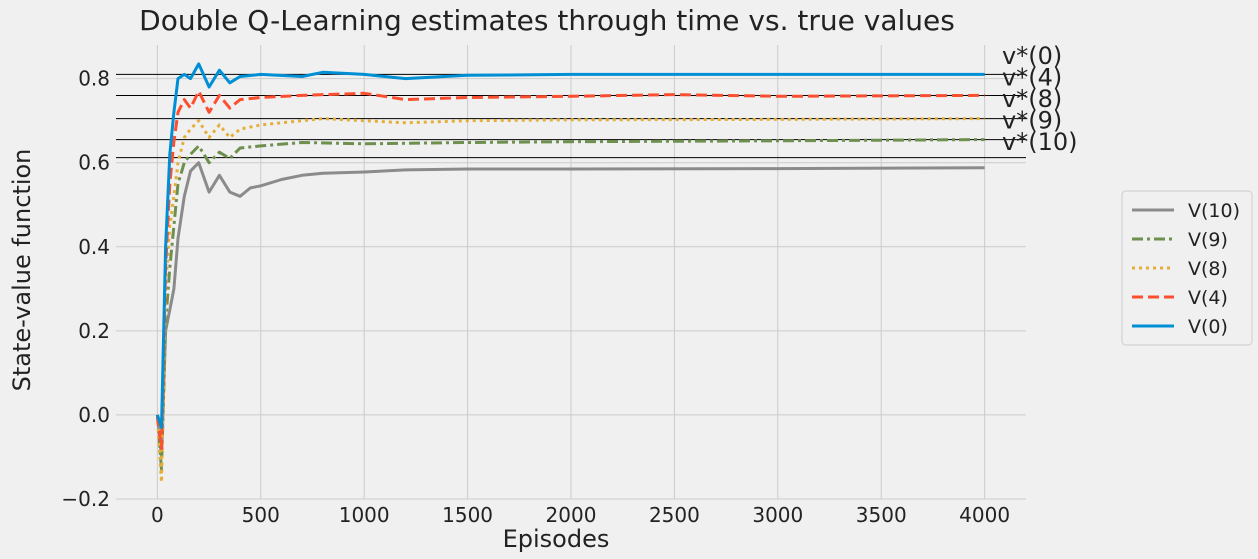 The width and height of the screenshot is (1258, 559). What do you see at coordinates (94, 163) in the screenshot?
I see `y-tick-label: 0.6` at bounding box center [94, 163].